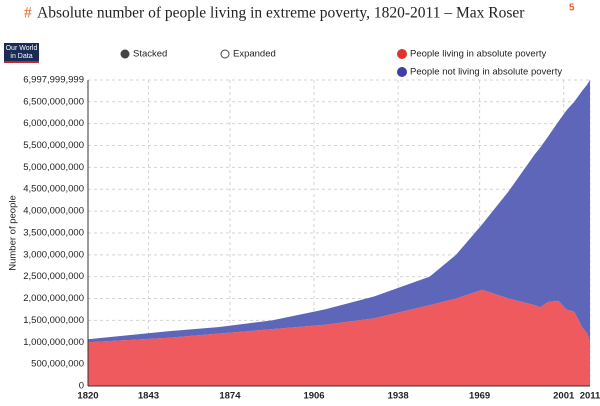 Image resolution: width=600 pixels, height=406 pixels. What do you see at coordinates (28, 13) in the screenshot?
I see `title-hash: #` at bounding box center [28, 13].